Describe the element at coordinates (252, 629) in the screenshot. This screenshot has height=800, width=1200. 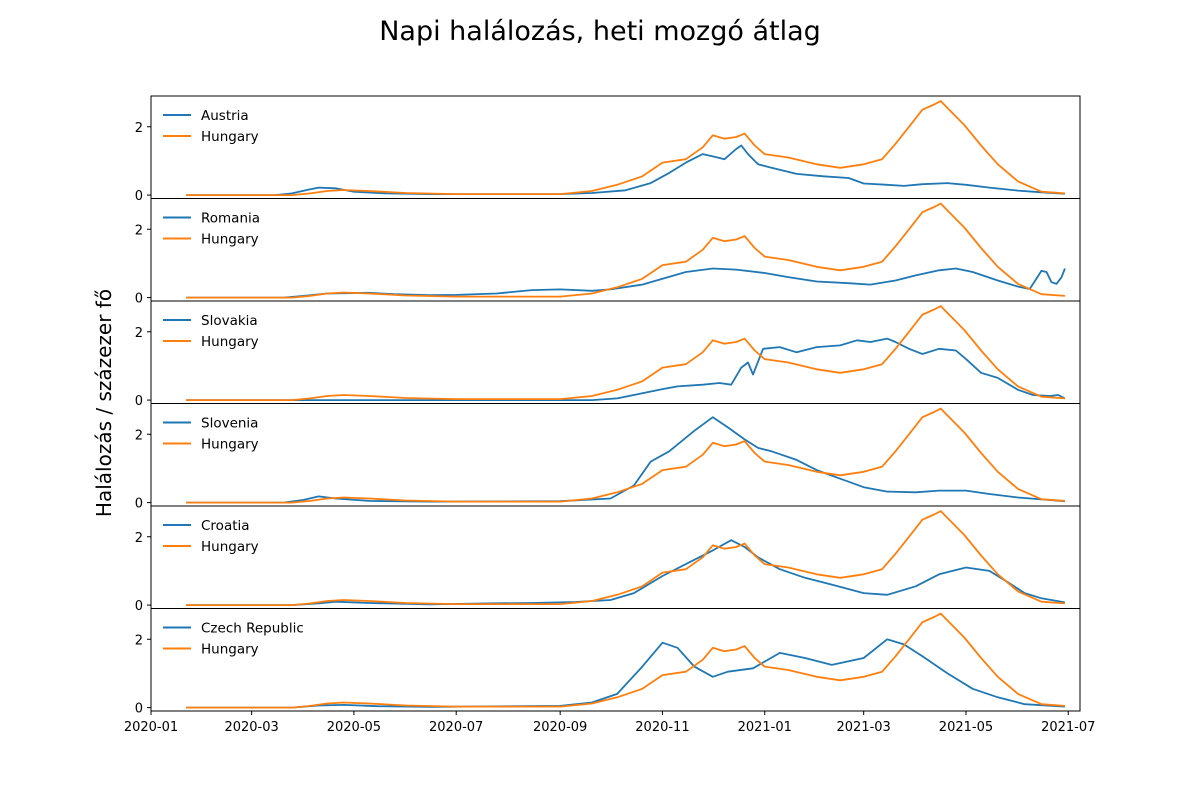
I see `legend-label: Czech Republic` at that location.